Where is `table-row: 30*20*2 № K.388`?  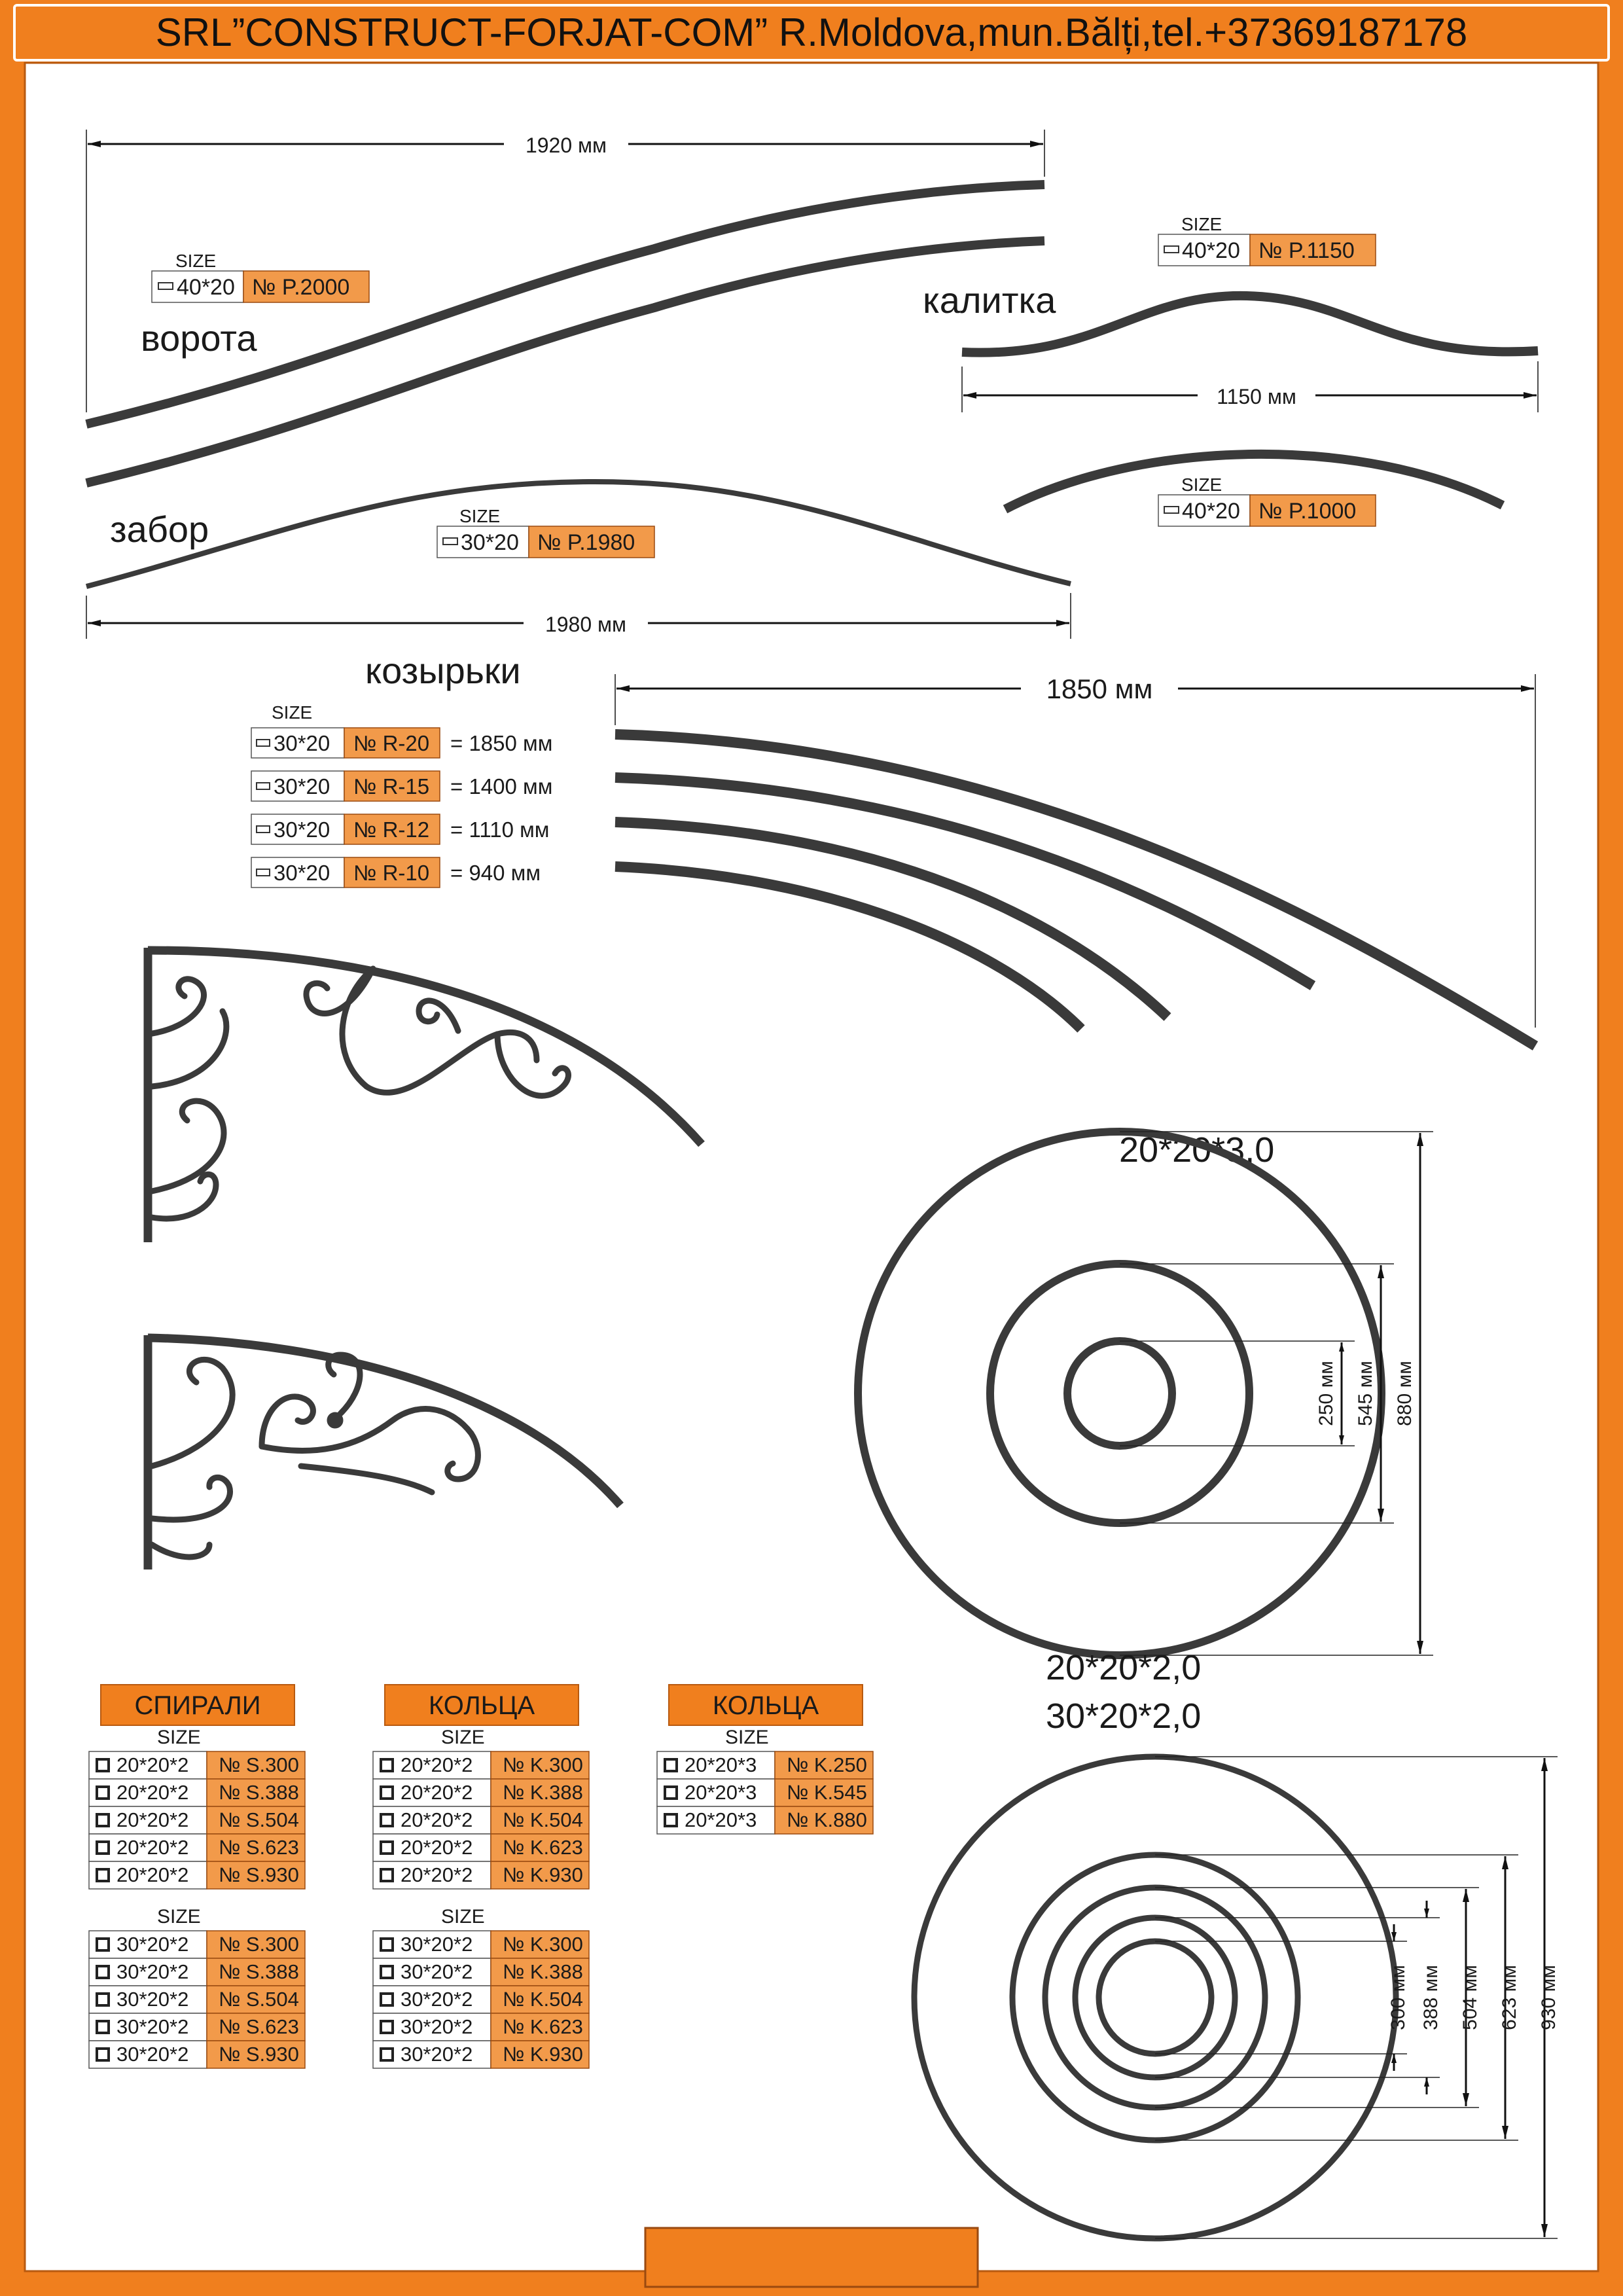 table-row: 30*20*2 № K.388 is located at coordinates (481, 1972).